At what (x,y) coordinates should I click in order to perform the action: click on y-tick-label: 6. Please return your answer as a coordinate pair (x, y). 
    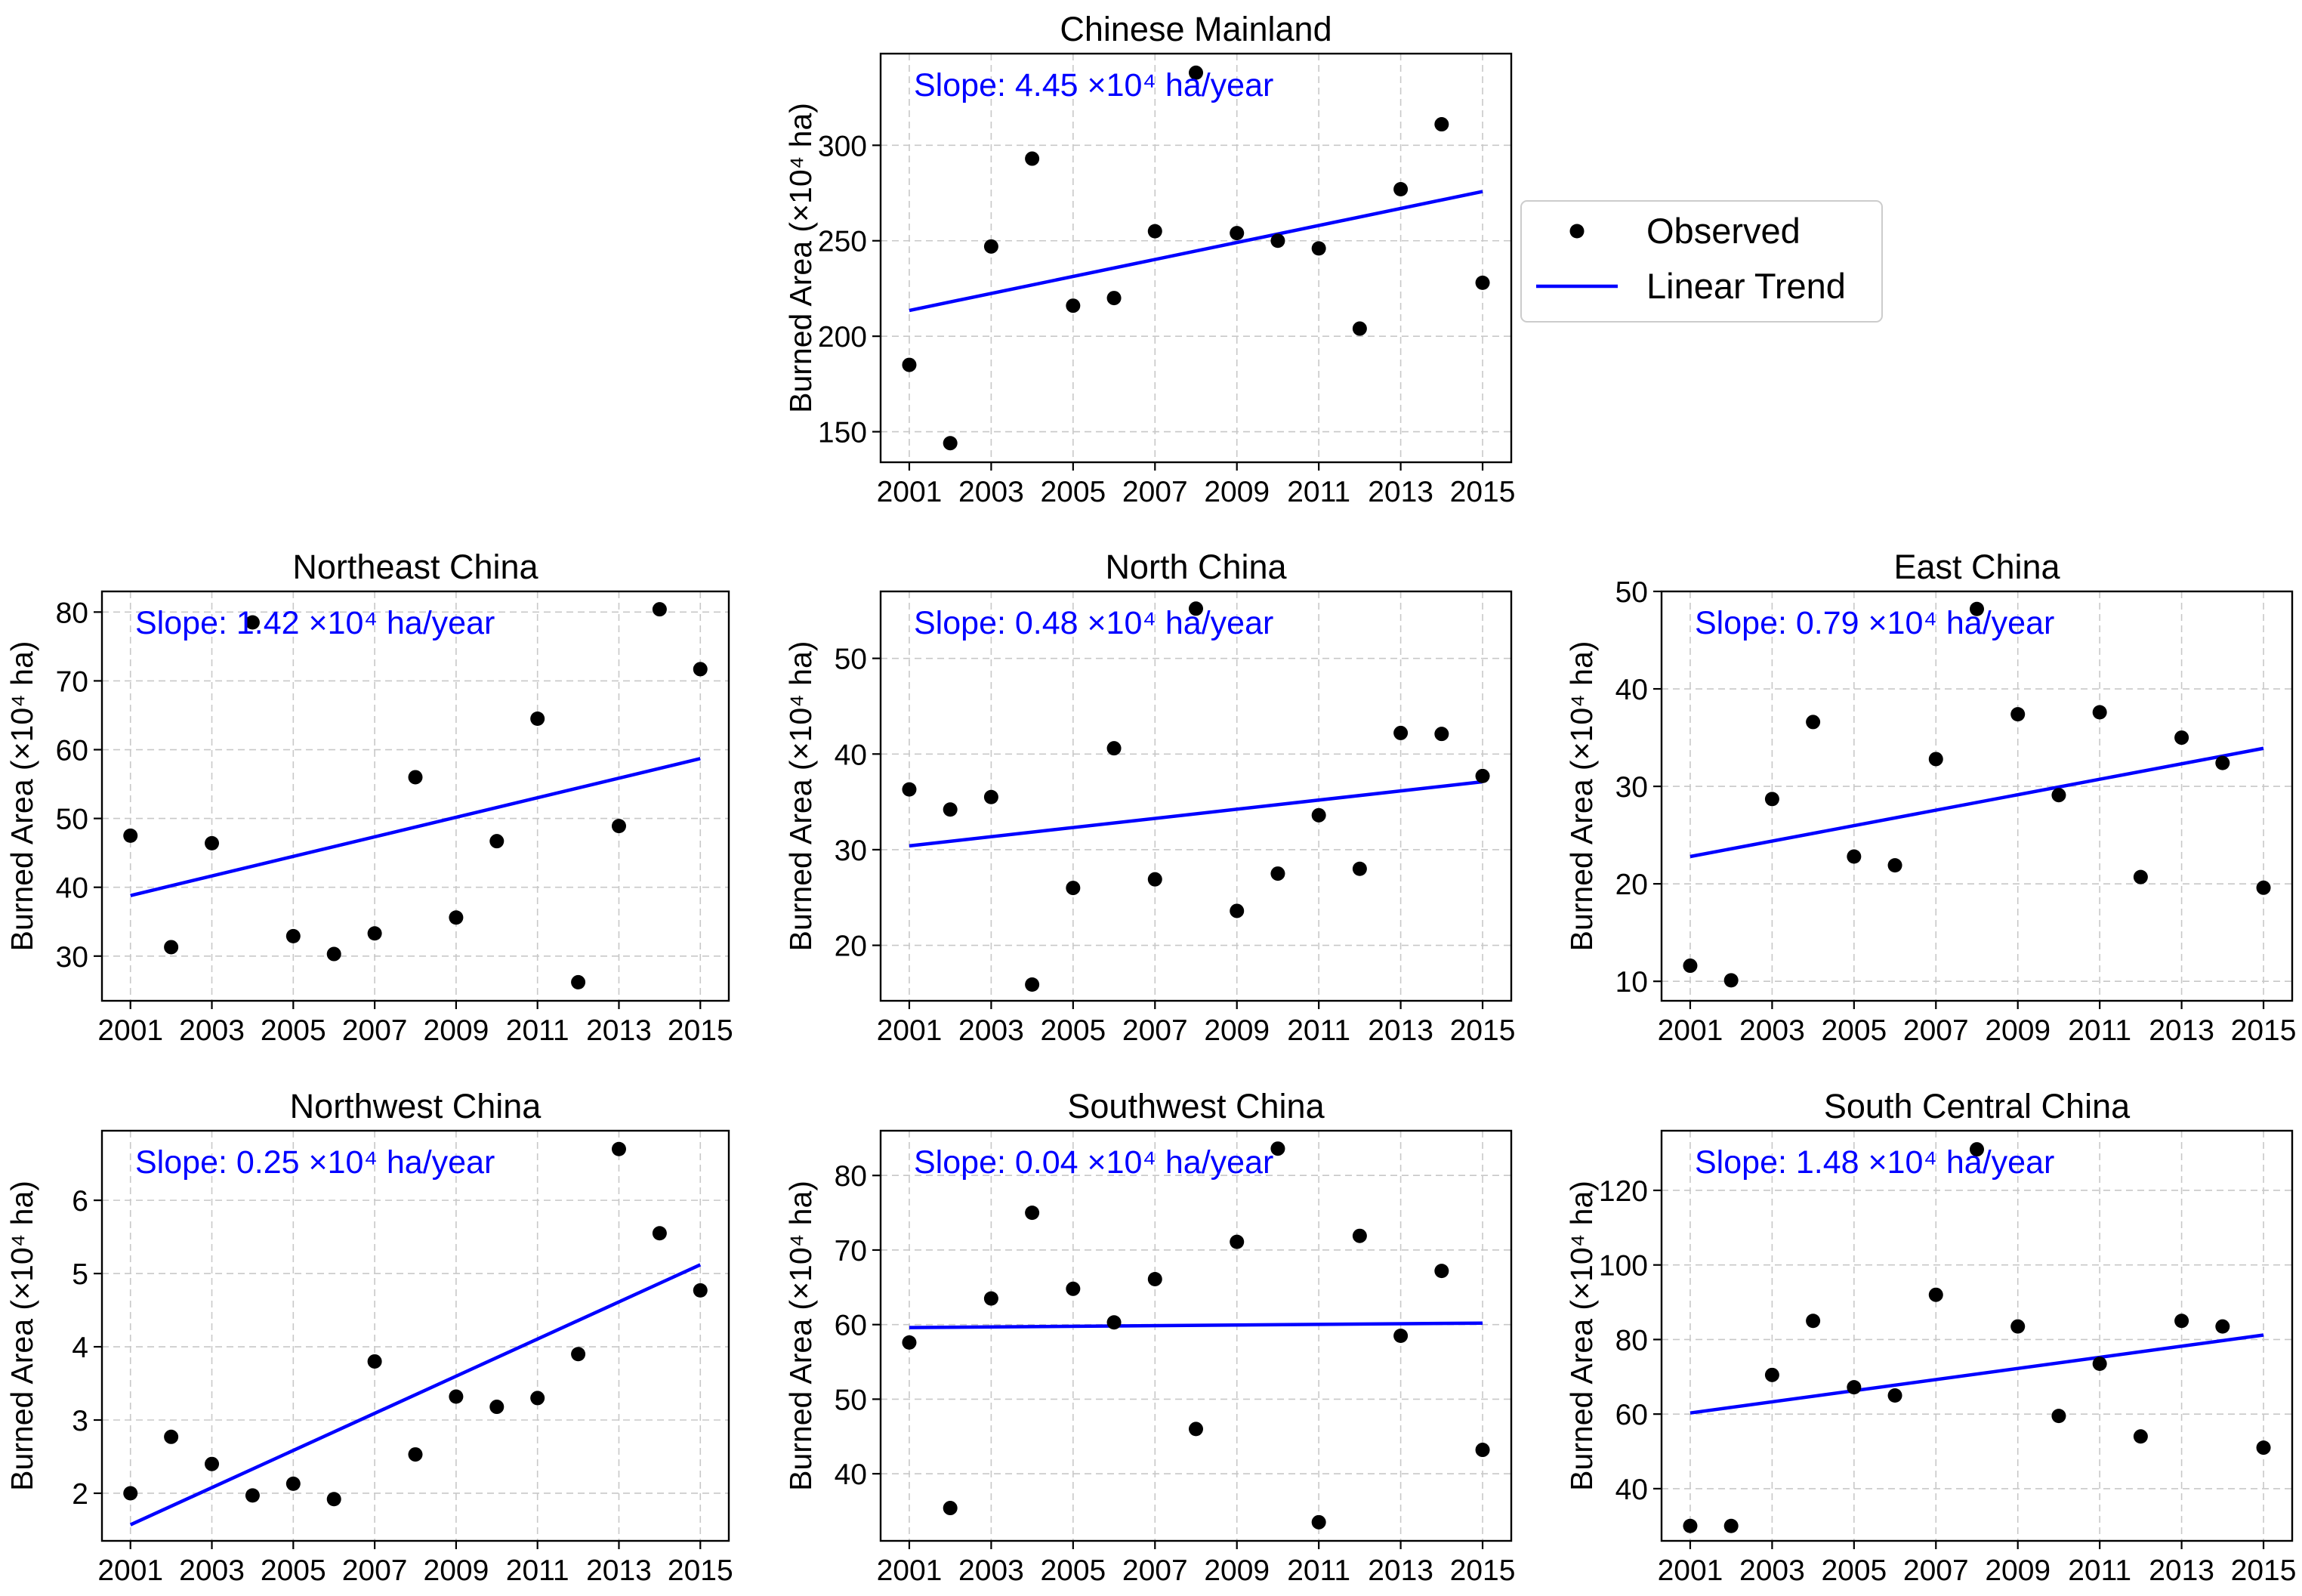
    Looking at the image, I should click on (80, 1201).